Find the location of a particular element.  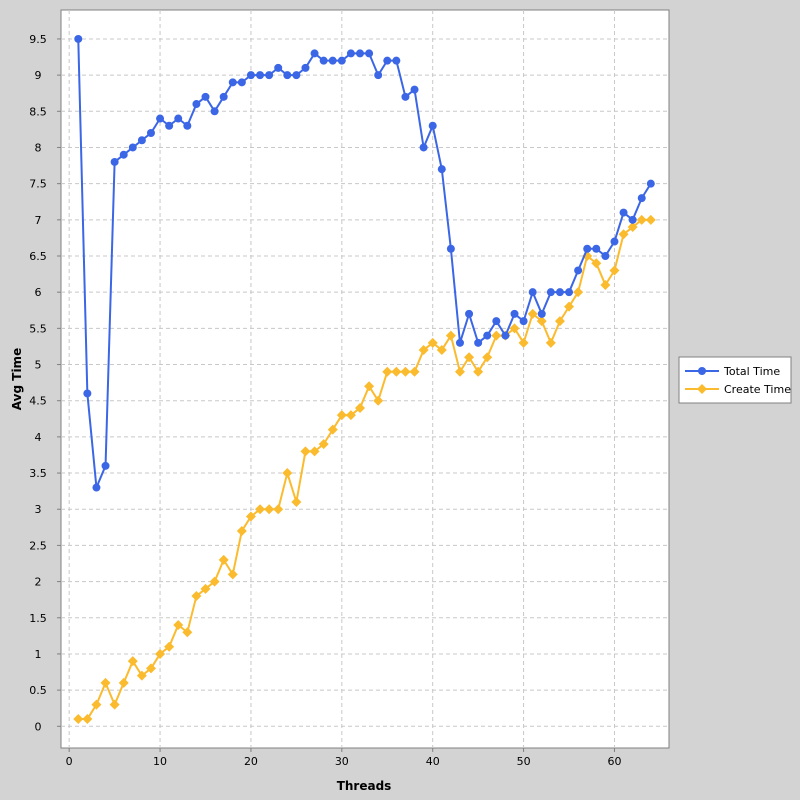

y-tick-label: 7 is located at coordinates (38, 220).